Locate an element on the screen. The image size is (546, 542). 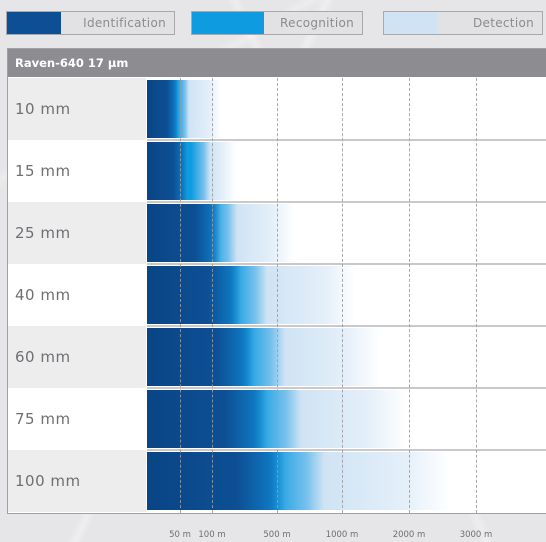
x-tick-label: 3000 m is located at coordinates (476, 535).